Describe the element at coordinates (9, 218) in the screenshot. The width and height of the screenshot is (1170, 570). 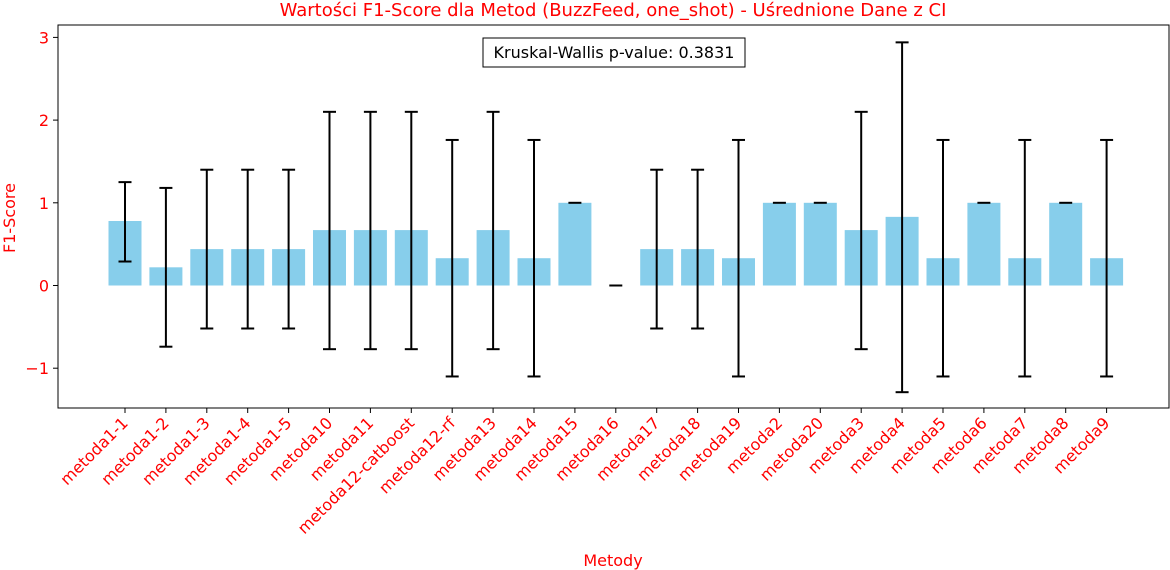
I see `y-axis-label: F1-Score` at that location.